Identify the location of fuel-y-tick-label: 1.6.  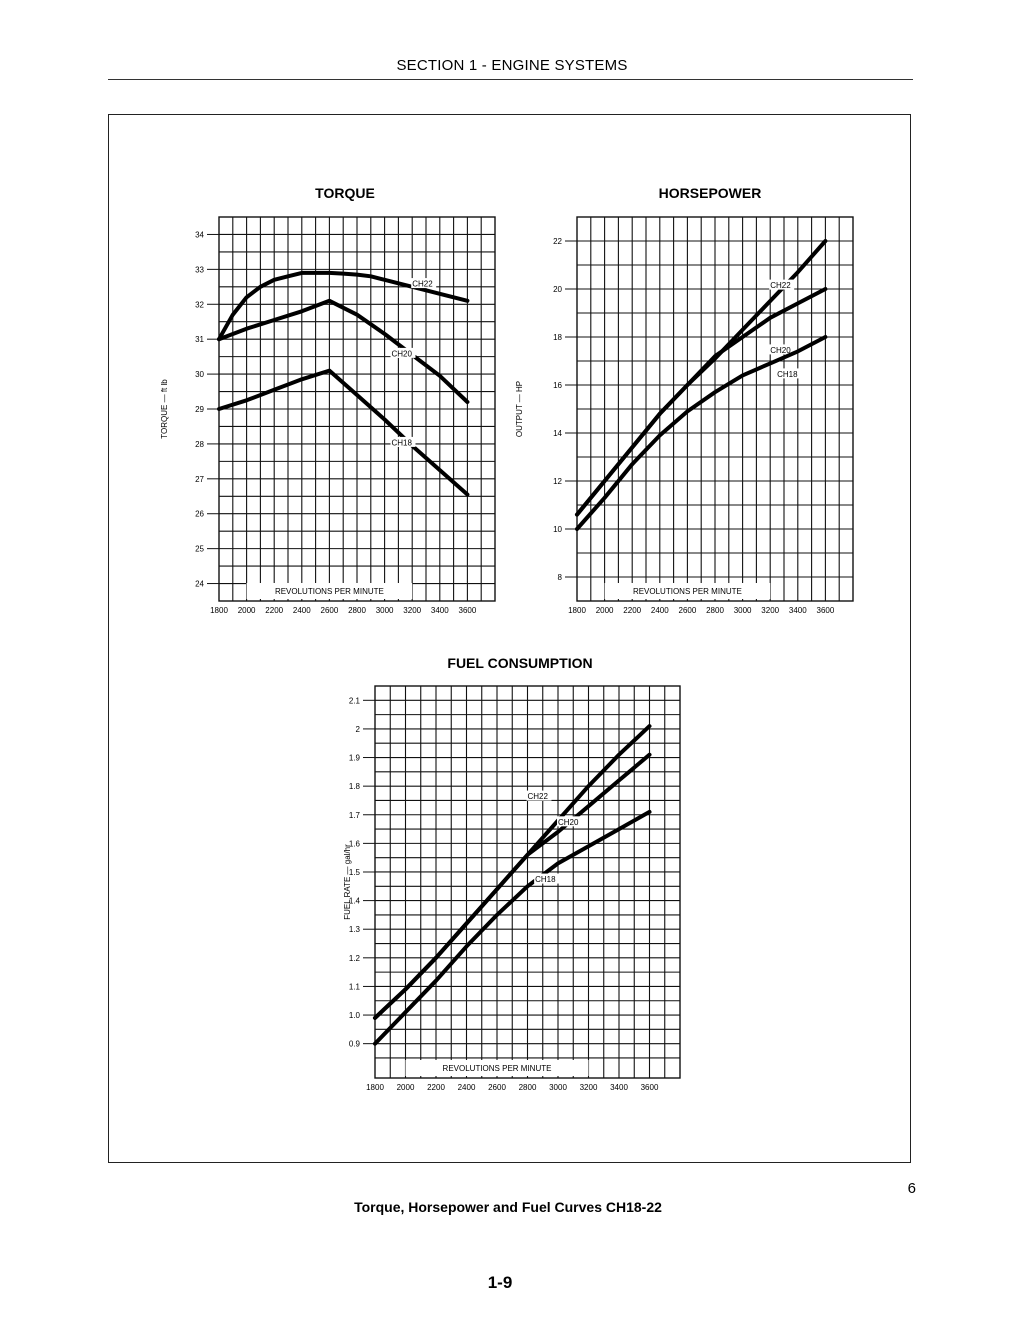
(355, 843).